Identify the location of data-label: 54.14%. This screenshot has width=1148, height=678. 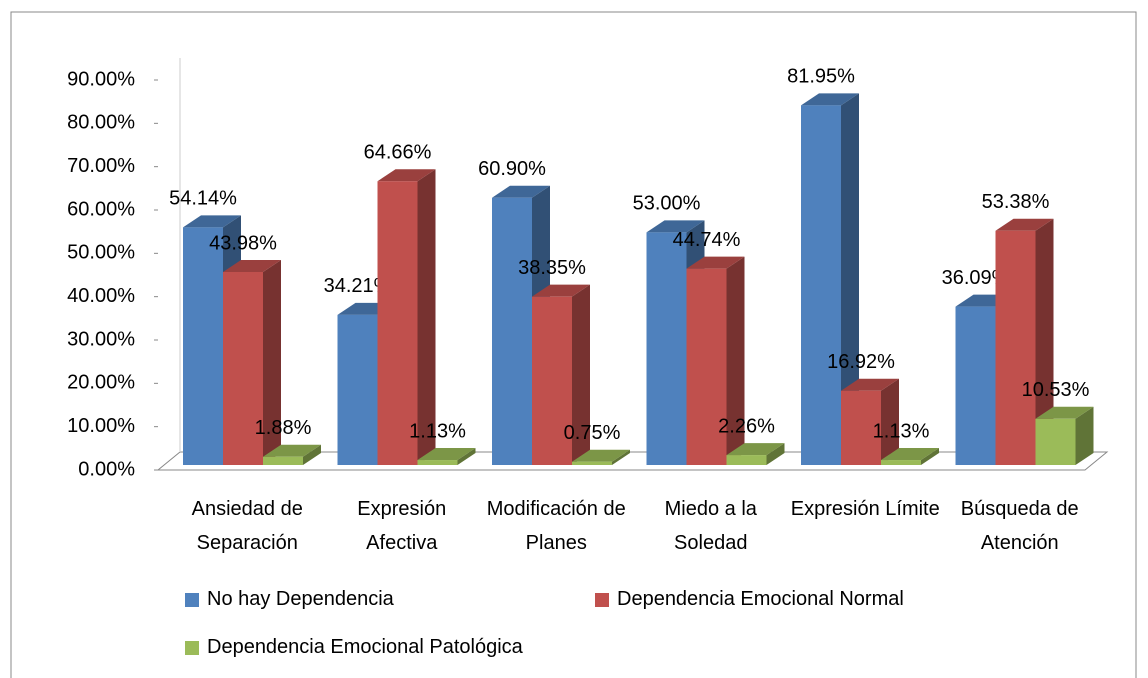
(203, 199).